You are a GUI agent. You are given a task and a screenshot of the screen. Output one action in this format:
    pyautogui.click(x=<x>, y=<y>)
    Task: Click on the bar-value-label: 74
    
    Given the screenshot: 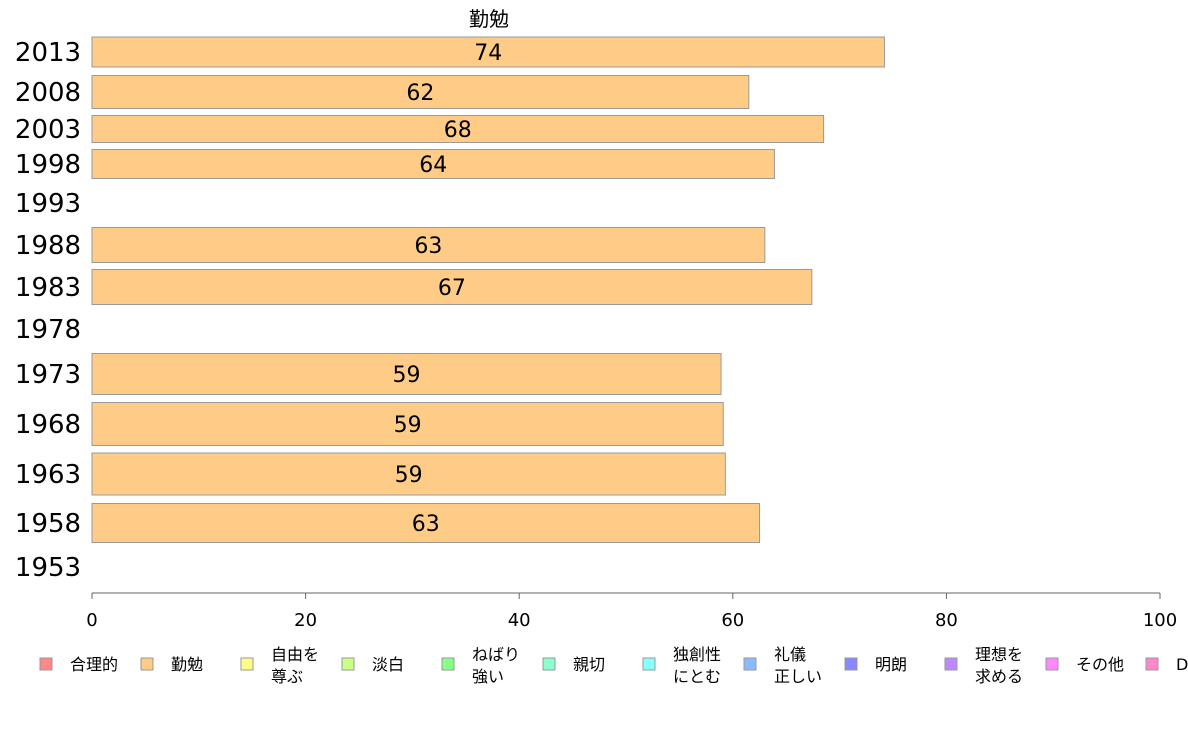 What is the action you would take?
    pyautogui.click(x=488, y=53)
    